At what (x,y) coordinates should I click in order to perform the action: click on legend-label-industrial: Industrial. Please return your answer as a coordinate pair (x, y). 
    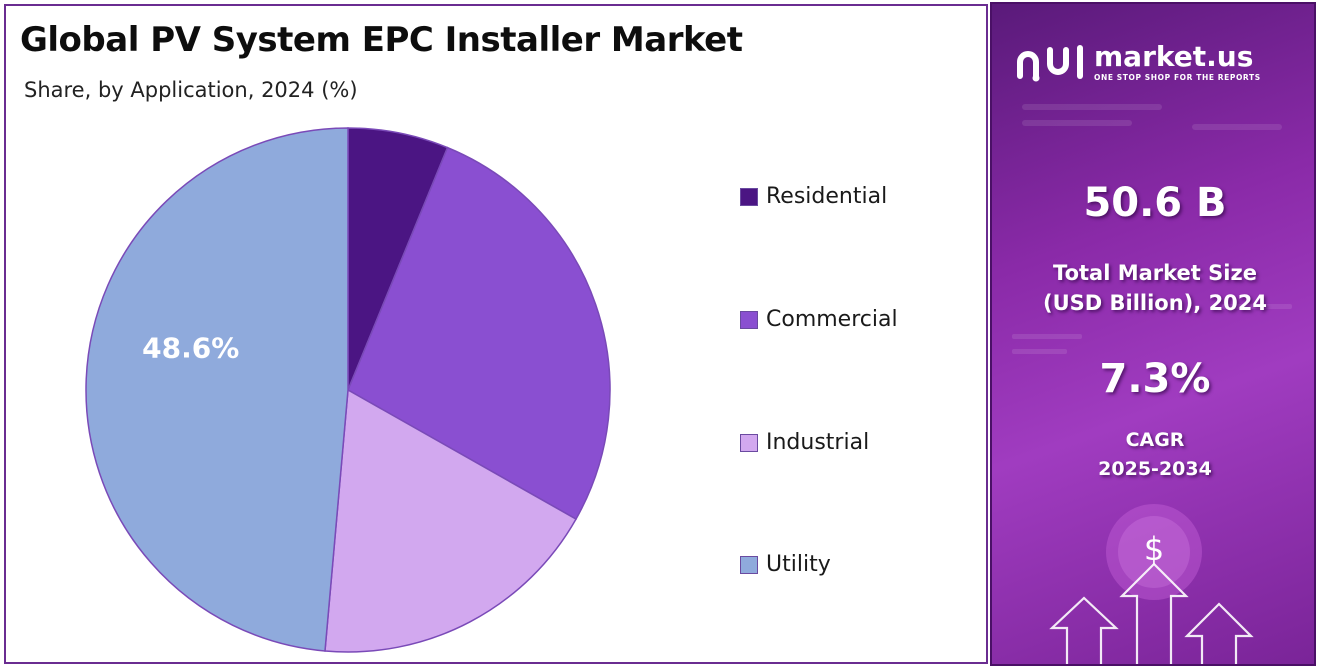
    Looking at the image, I should click on (818, 442).